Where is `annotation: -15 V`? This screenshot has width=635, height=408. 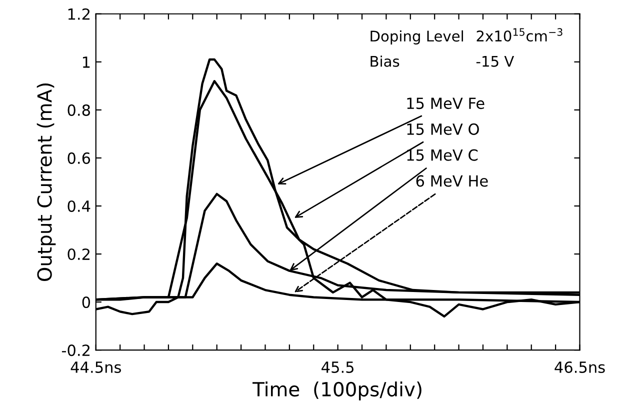 annotation: -15 V is located at coordinates (495, 61).